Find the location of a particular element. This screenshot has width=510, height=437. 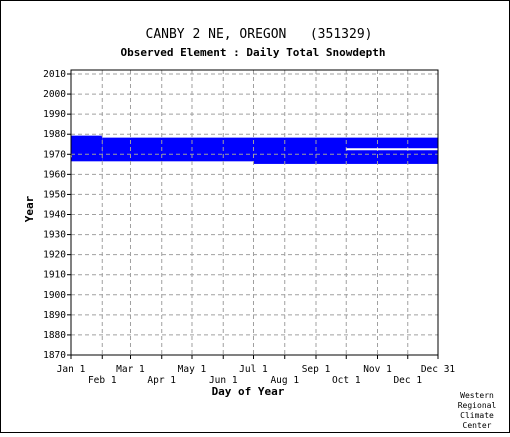

y-tick-label: 1990 is located at coordinates (54, 114).